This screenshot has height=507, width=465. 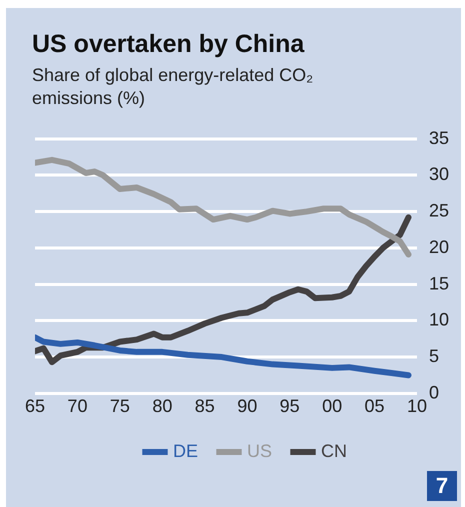 I want to click on y-tick-label: 35, so click(x=439, y=138).